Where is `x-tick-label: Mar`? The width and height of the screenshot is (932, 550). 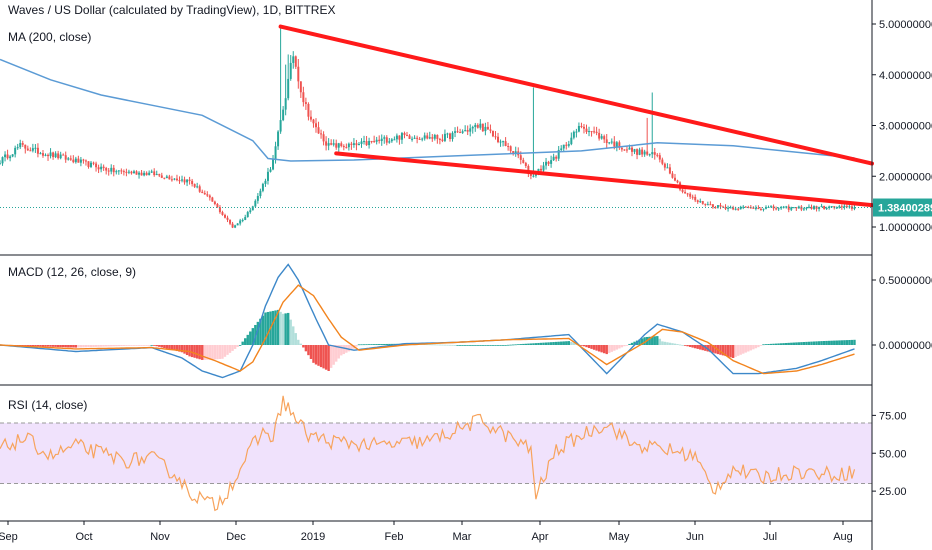 x-tick-label: Mar is located at coordinates (462, 537).